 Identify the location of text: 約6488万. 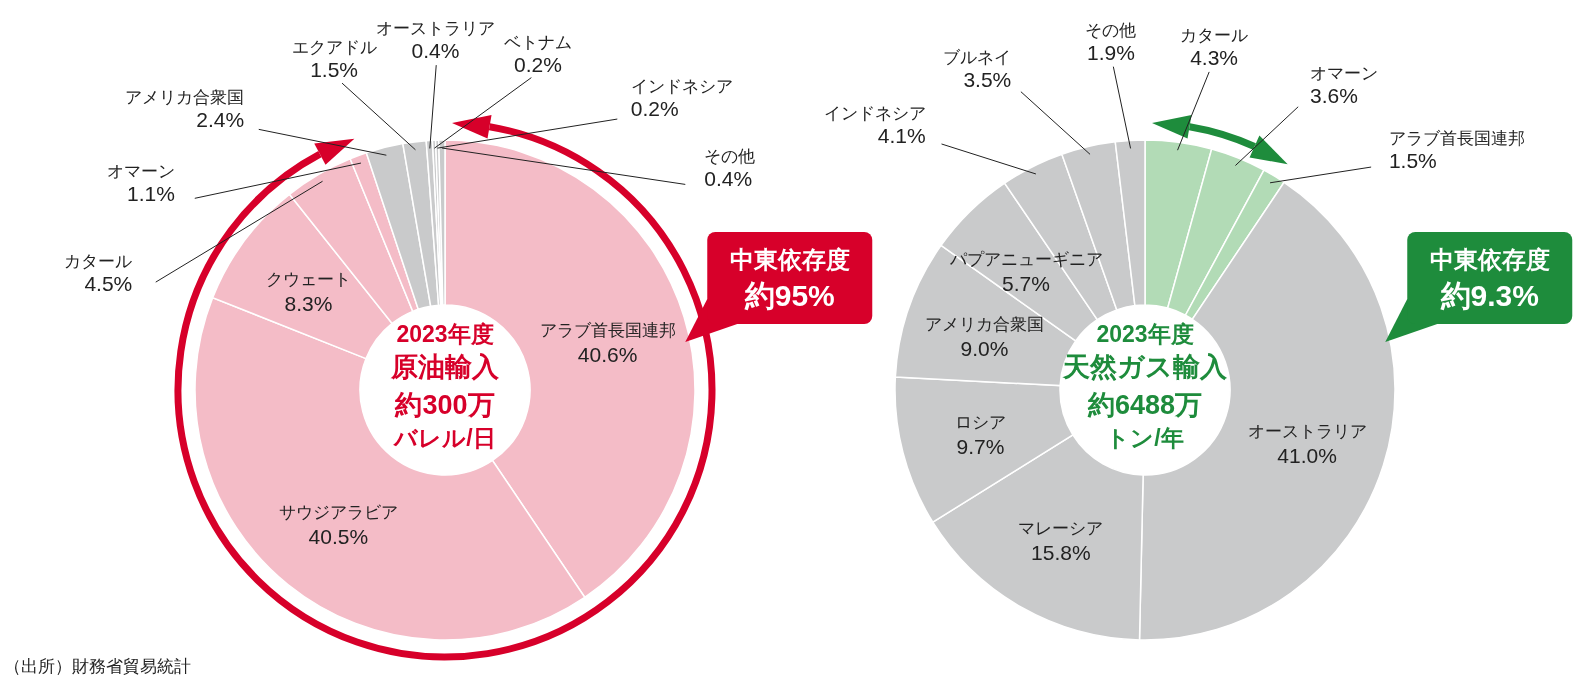
(1144, 405).